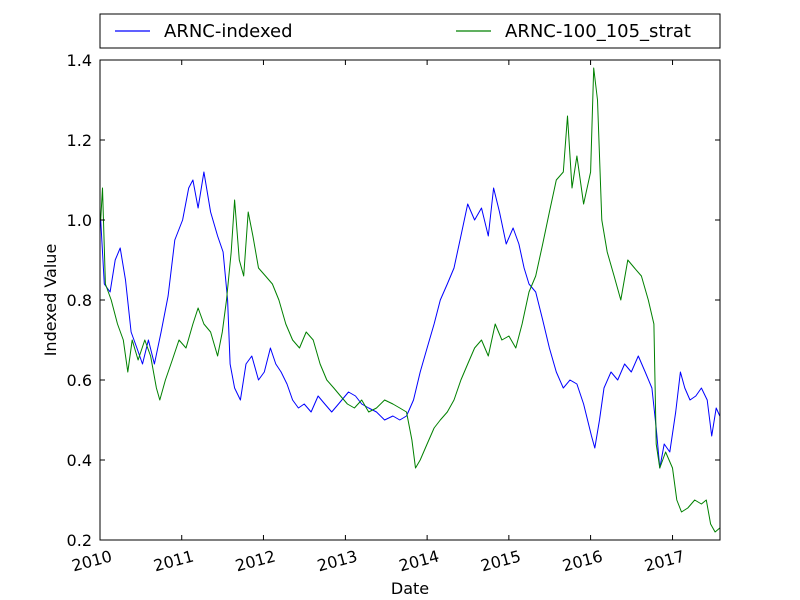  What do you see at coordinates (79, 540) in the screenshot?
I see `y-tick-label: 0.2` at bounding box center [79, 540].